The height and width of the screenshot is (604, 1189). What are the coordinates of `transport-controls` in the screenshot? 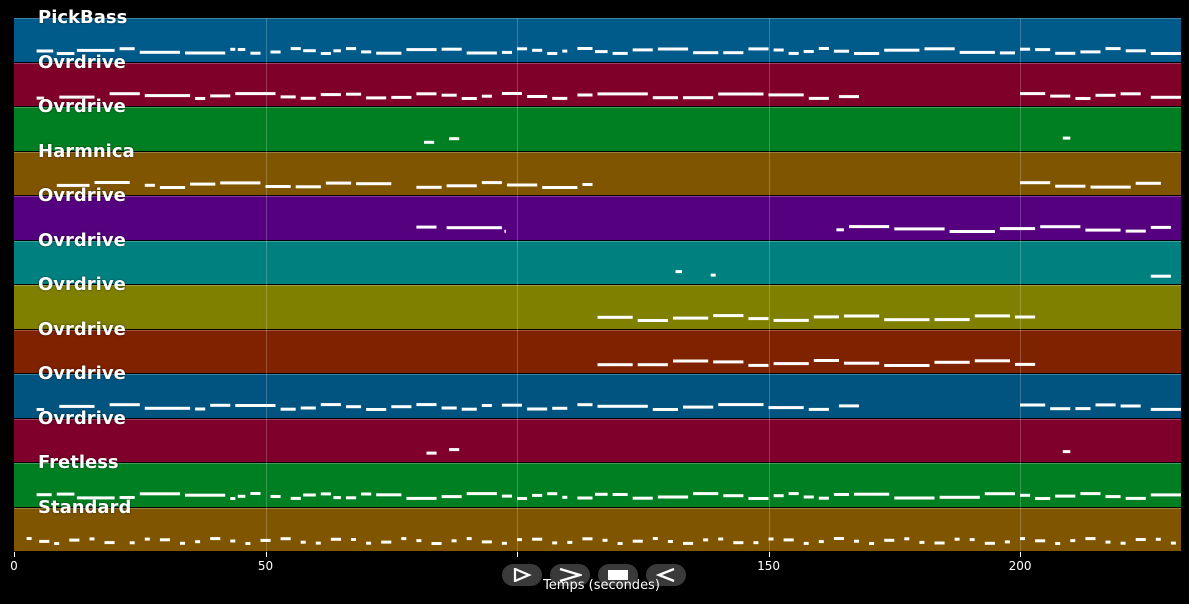 It's located at (594, 575).